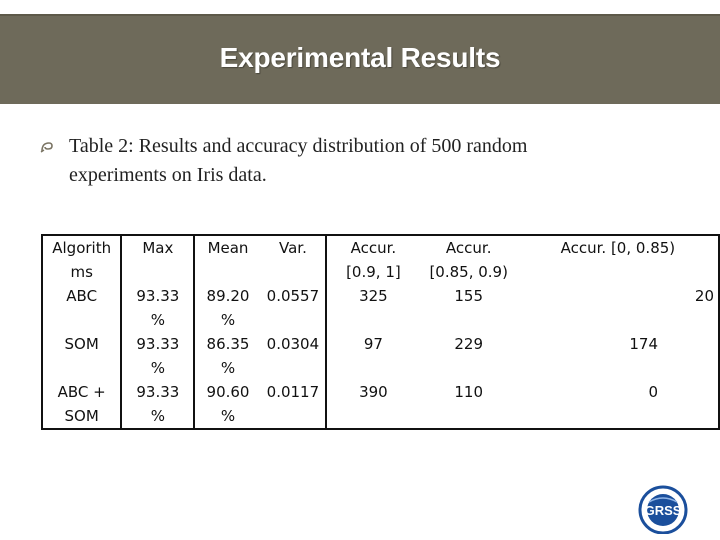 Image resolution: width=720 pixels, height=540 pixels. Describe the element at coordinates (82, 296) in the screenshot. I see `cell-algo-l1: ABC` at that location.